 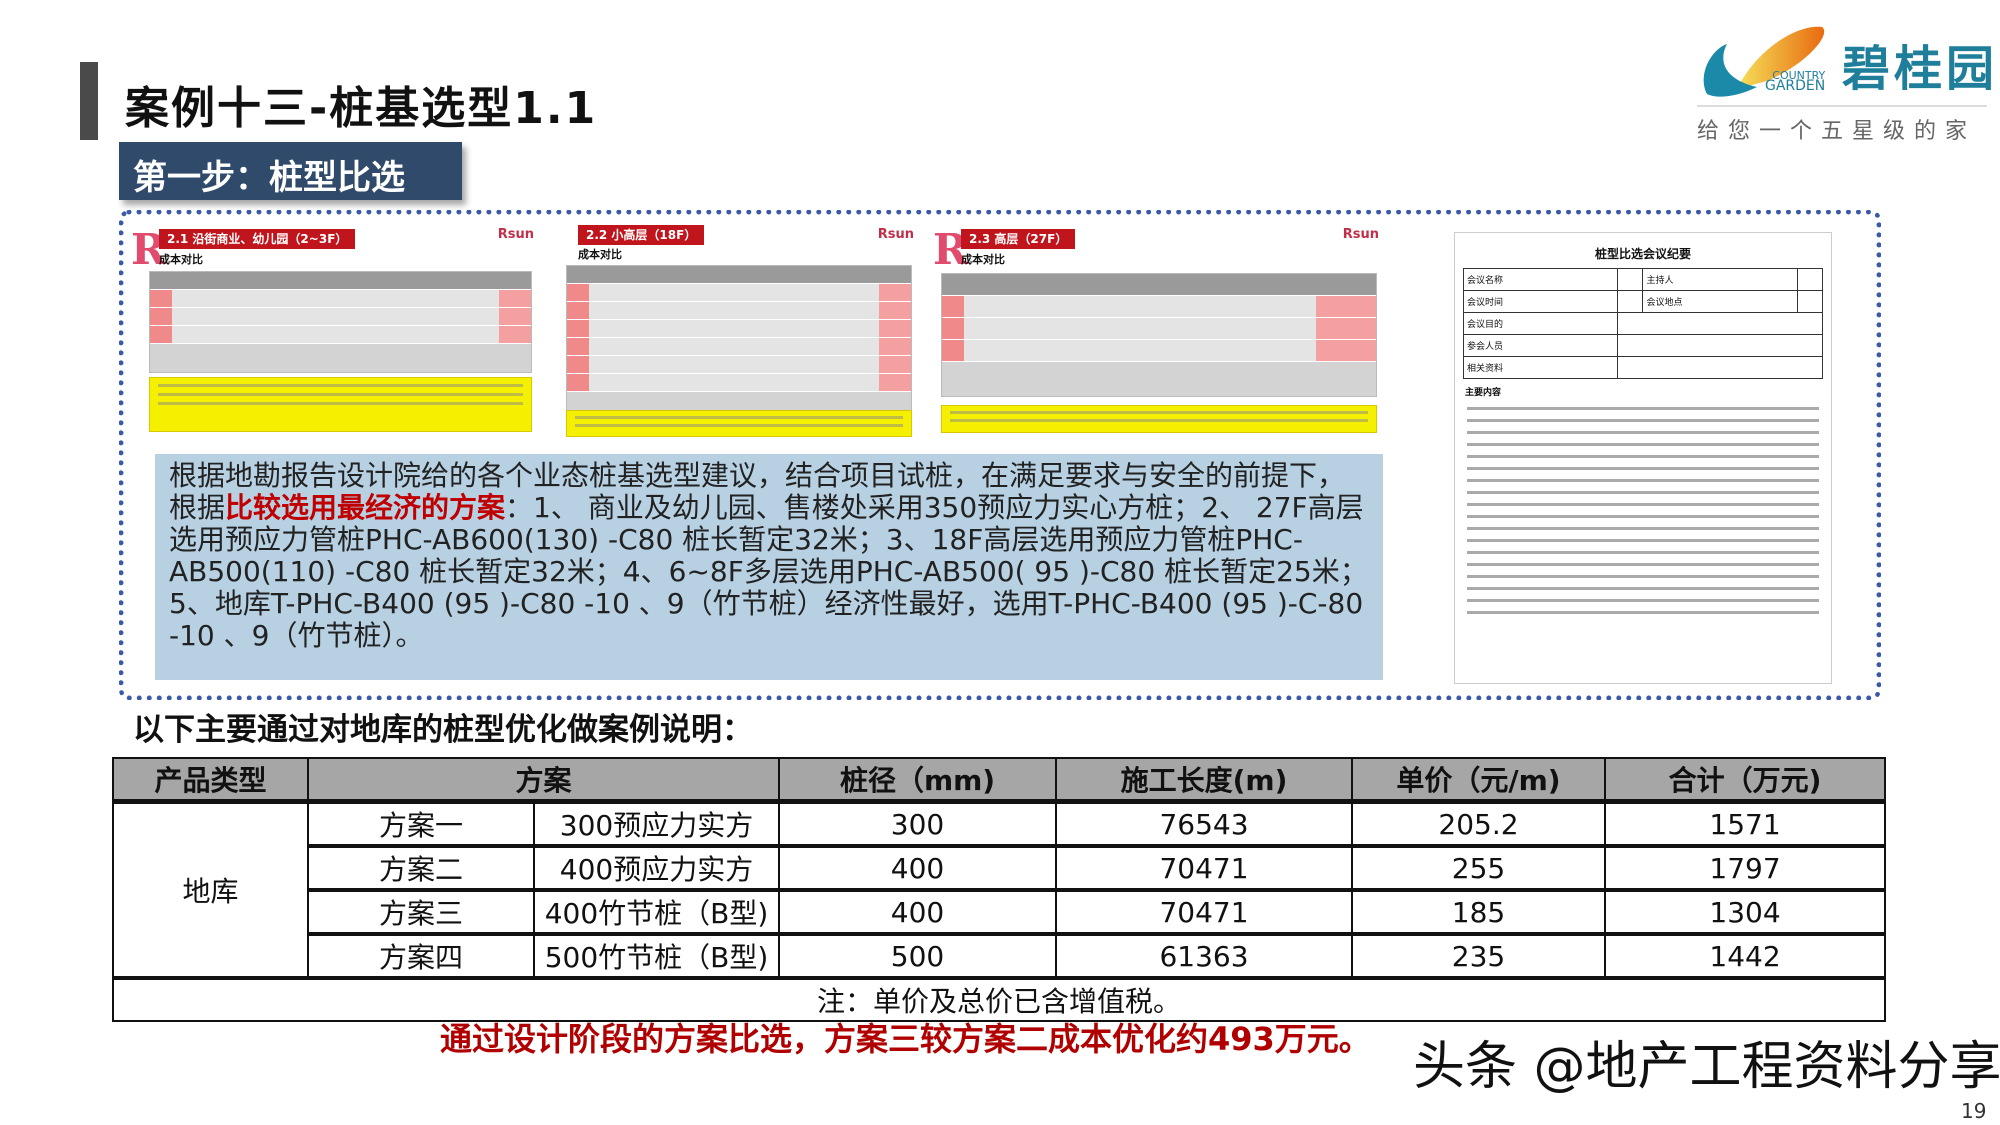 I want to click on title-accent-bar, so click(x=89, y=101).